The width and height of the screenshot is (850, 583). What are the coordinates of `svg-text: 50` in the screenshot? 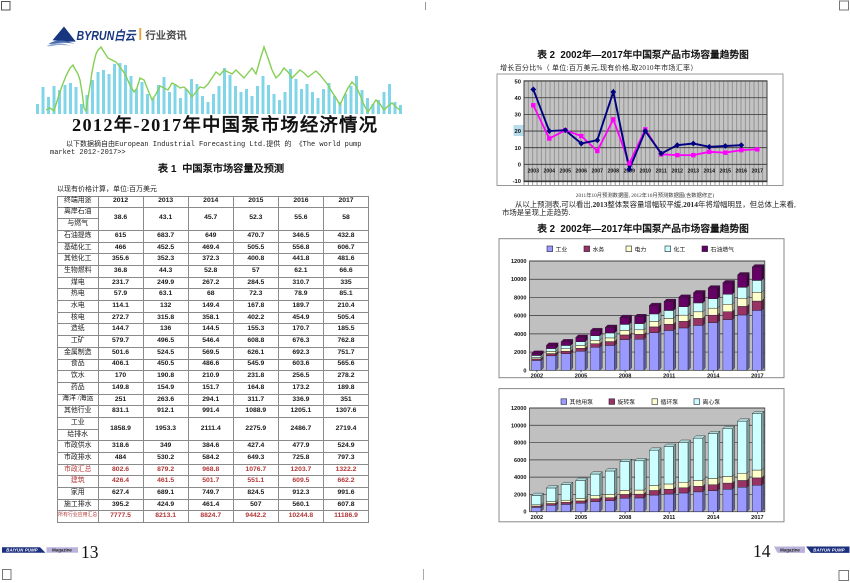 It's located at (518, 82).